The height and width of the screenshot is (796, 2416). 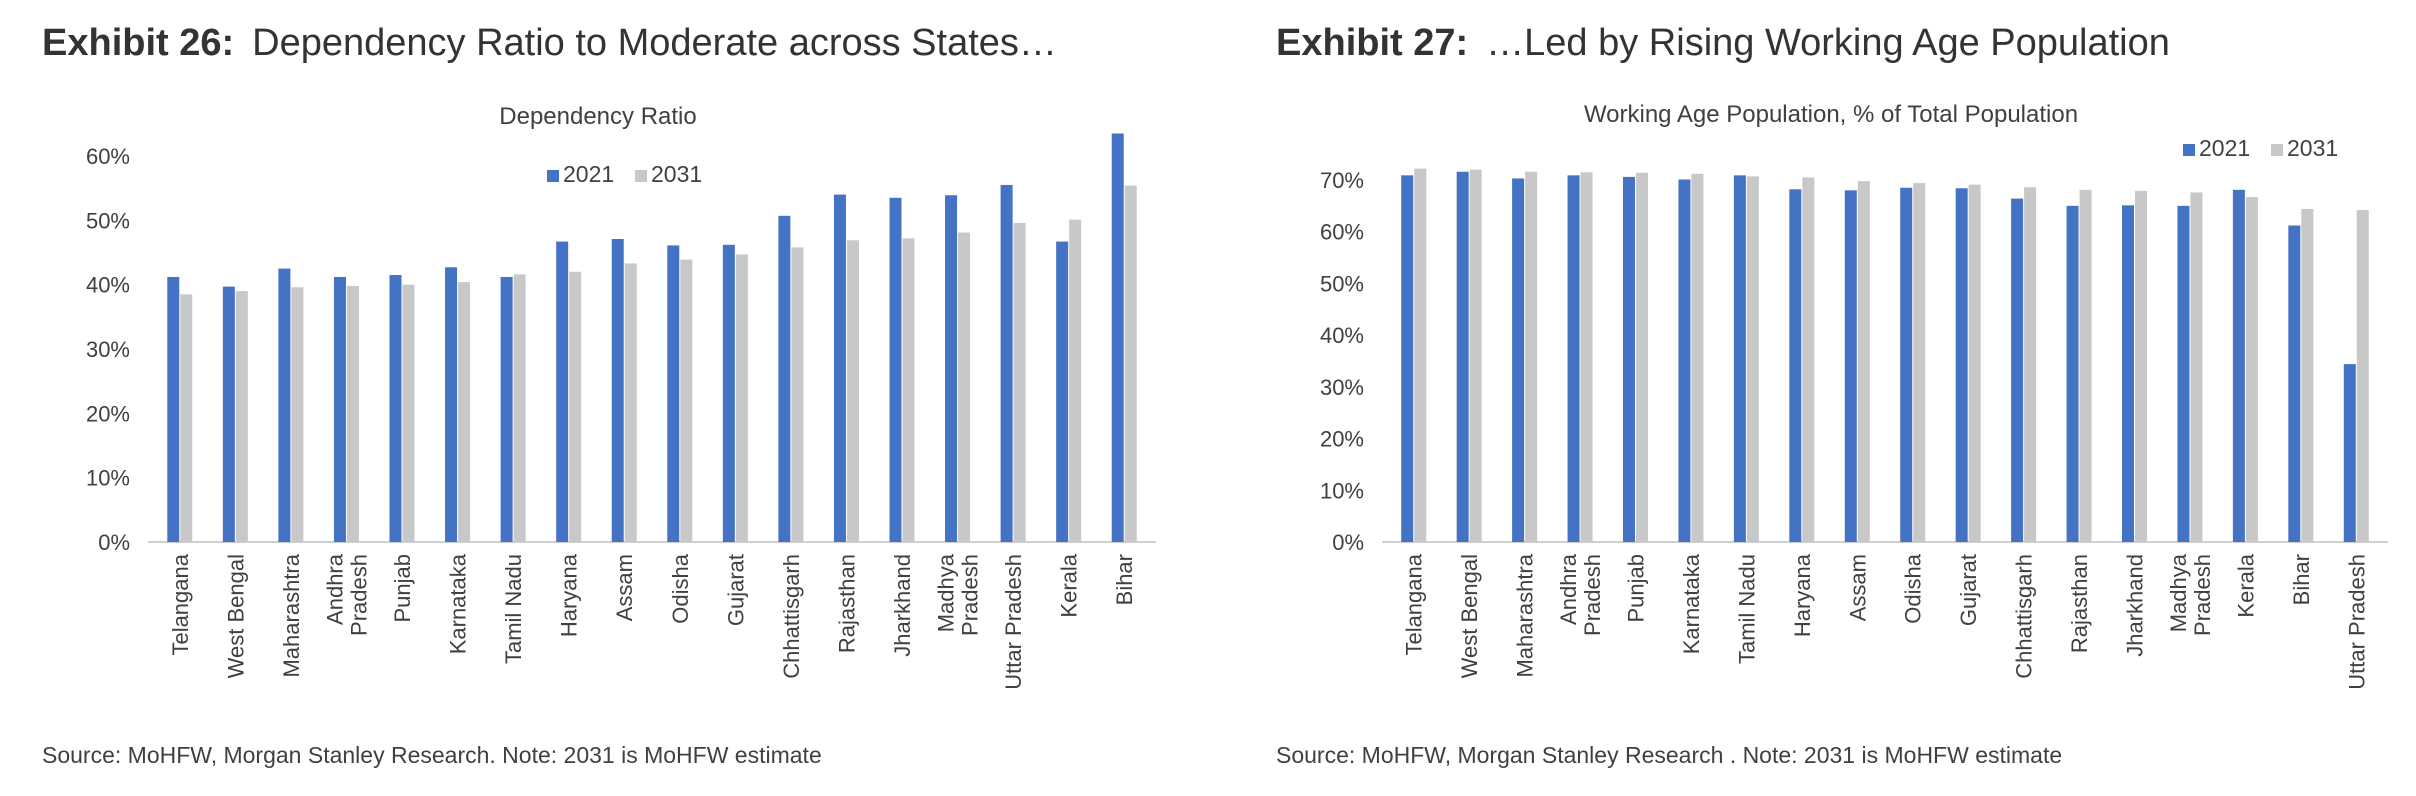 I want to click on x-tick-label: MadhyaPradesh, so click(x=2190, y=594).